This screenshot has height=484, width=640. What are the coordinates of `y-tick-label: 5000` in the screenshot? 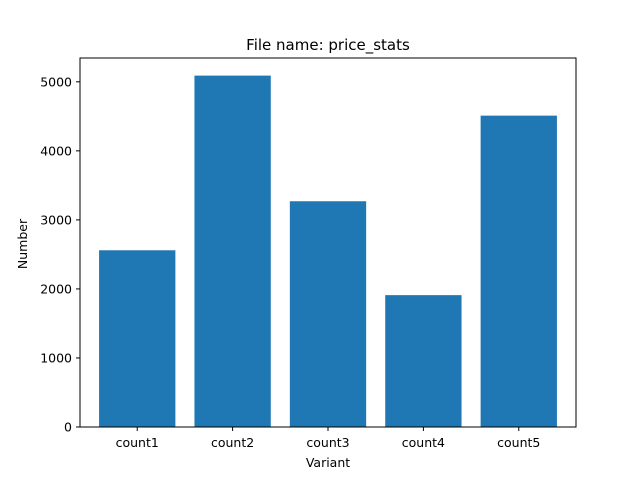 It's located at (56, 81).